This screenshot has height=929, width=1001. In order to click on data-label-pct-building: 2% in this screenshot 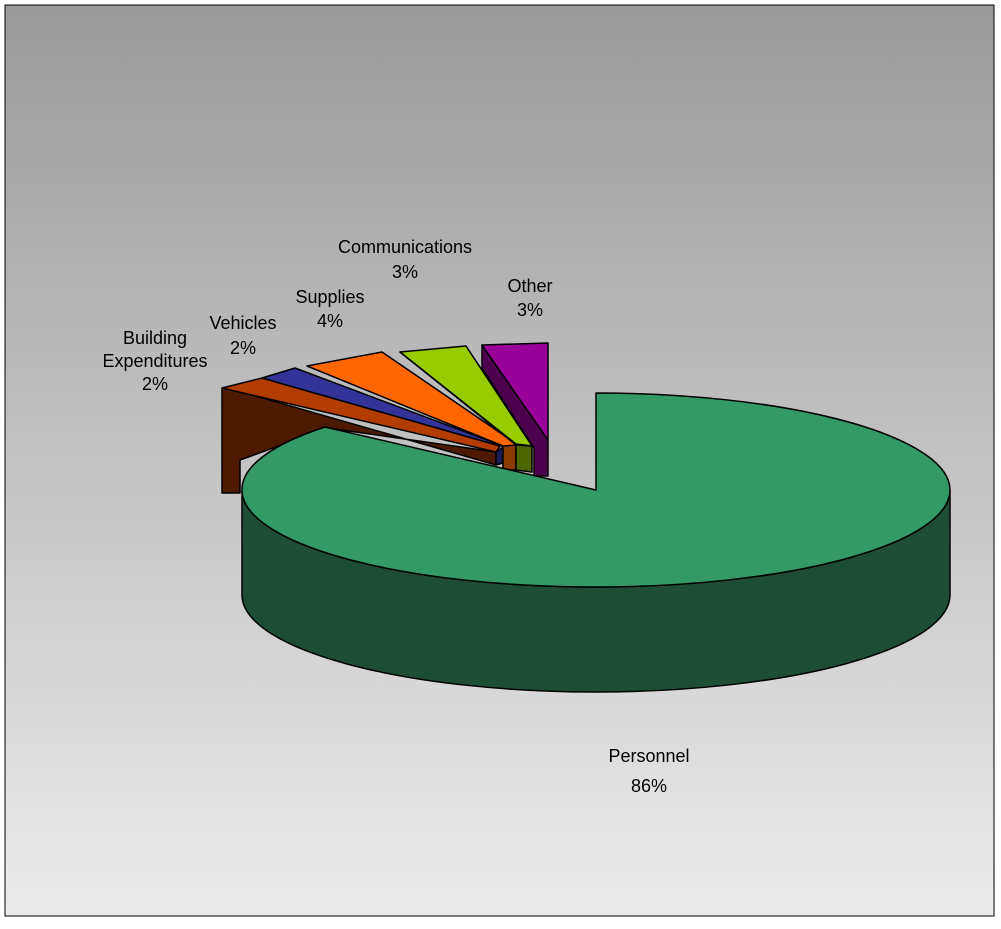, I will do `click(155, 384)`.